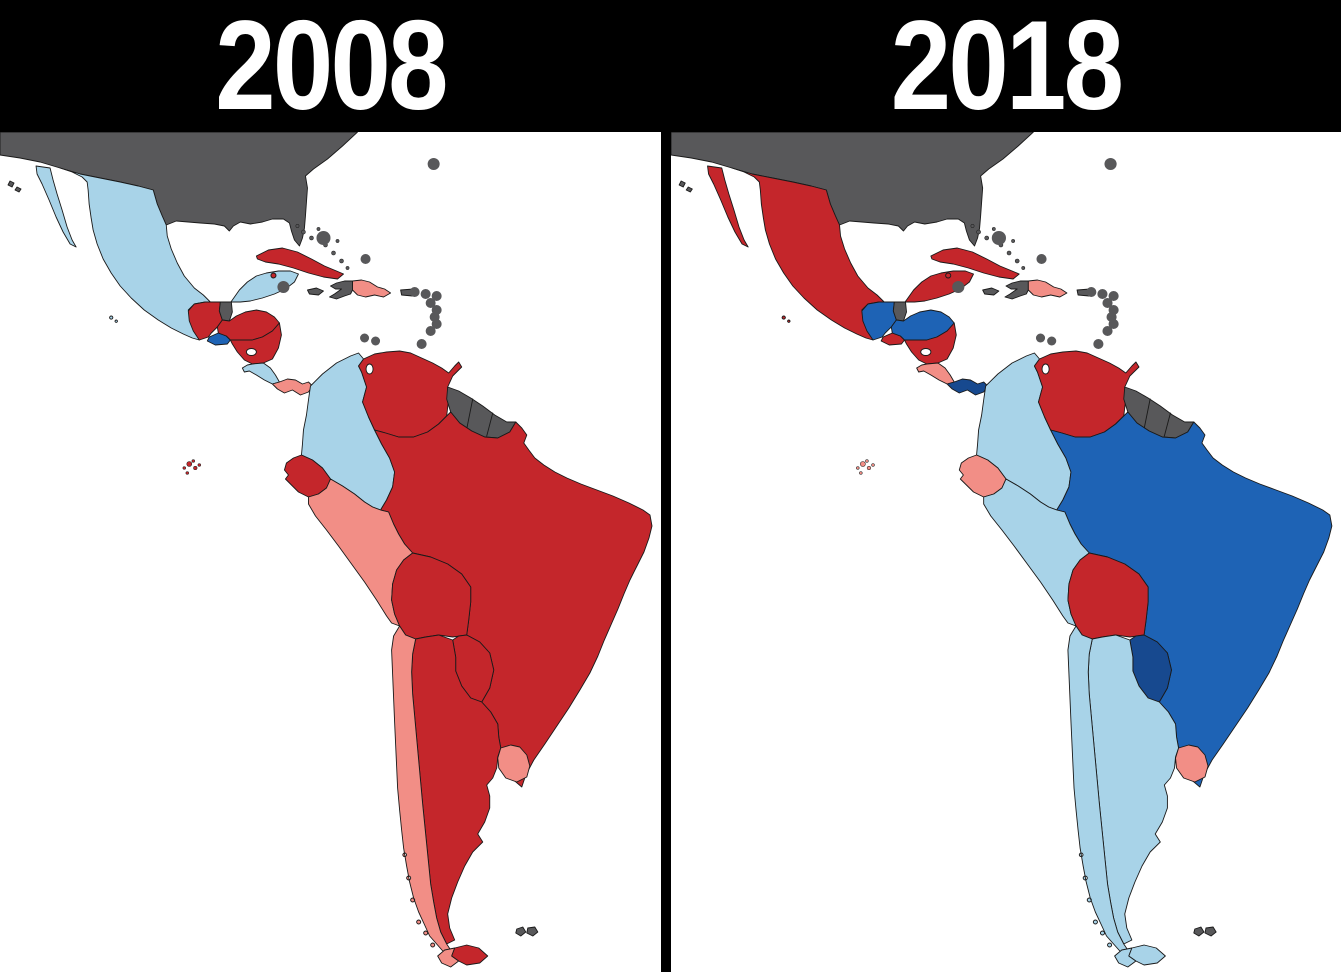 Image resolution: width=1341 pixels, height=972 pixels. Describe the element at coordinates (670, 66) in the screenshot. I see `title-bar: 2008 2018` at that location.